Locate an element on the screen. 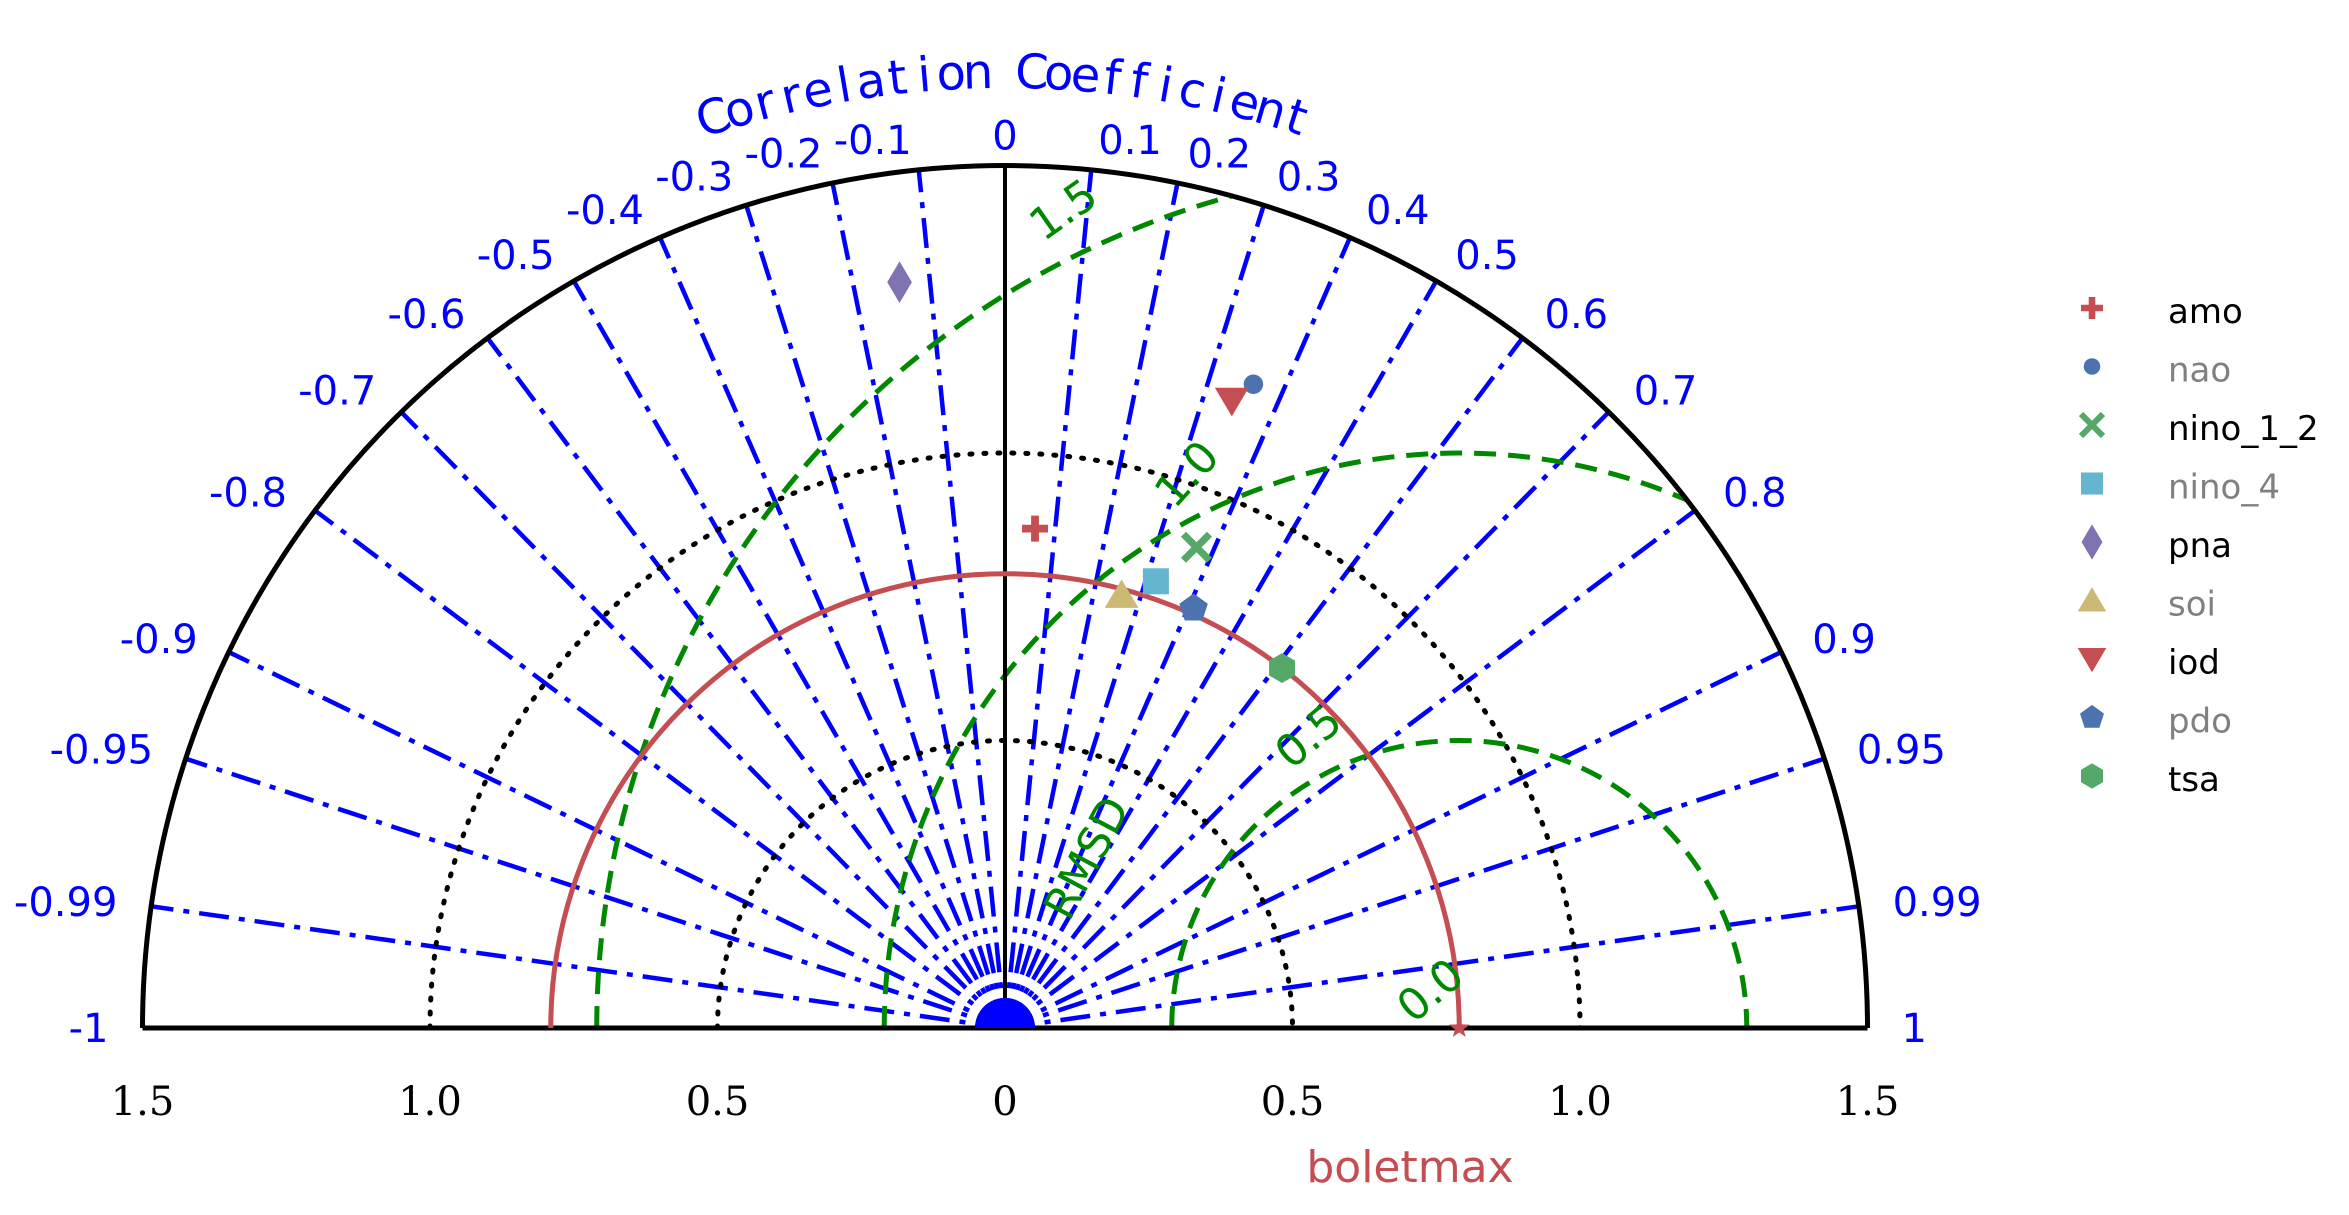 This screenshot has height=1215, width=2349. correlation-tick-label: 0.7 is located at coordinates (1666, 392).